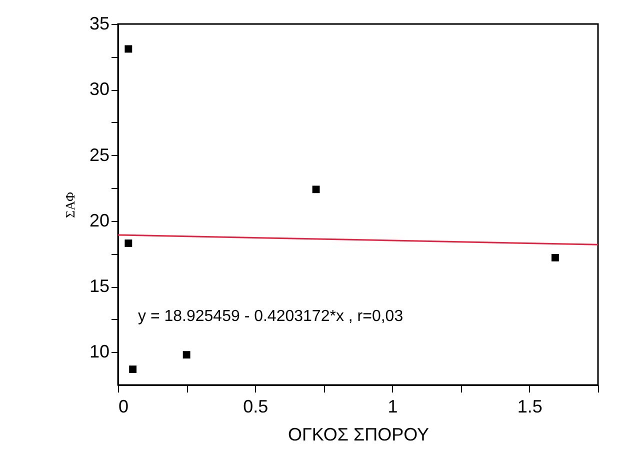 The height and width of the screenshot is (476, 624). Describe the element at coordinates (359, 434) in the screenshot. I see `x-axis-title: ΟΓΚΟΣ ΣΠΟΡΟΥ` at that location.